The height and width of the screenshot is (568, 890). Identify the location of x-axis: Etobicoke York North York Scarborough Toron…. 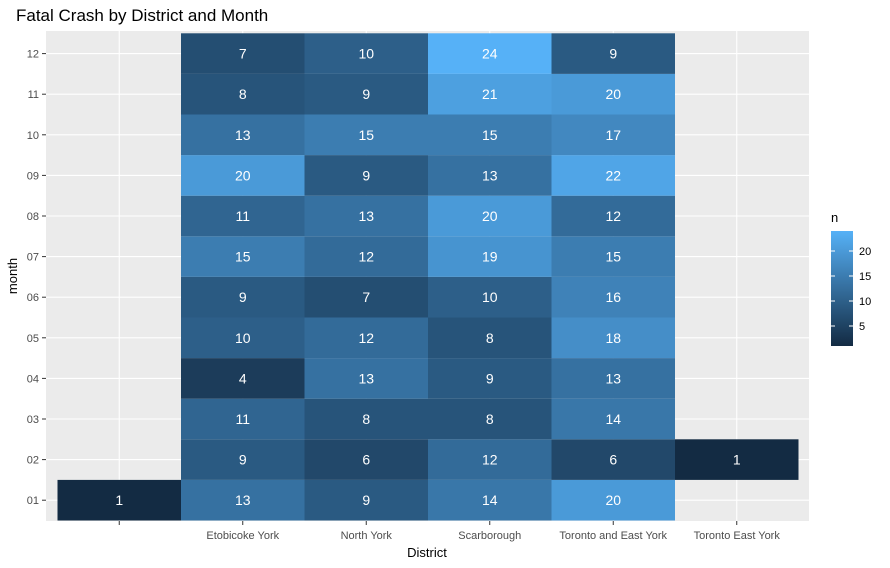
(449, 531).